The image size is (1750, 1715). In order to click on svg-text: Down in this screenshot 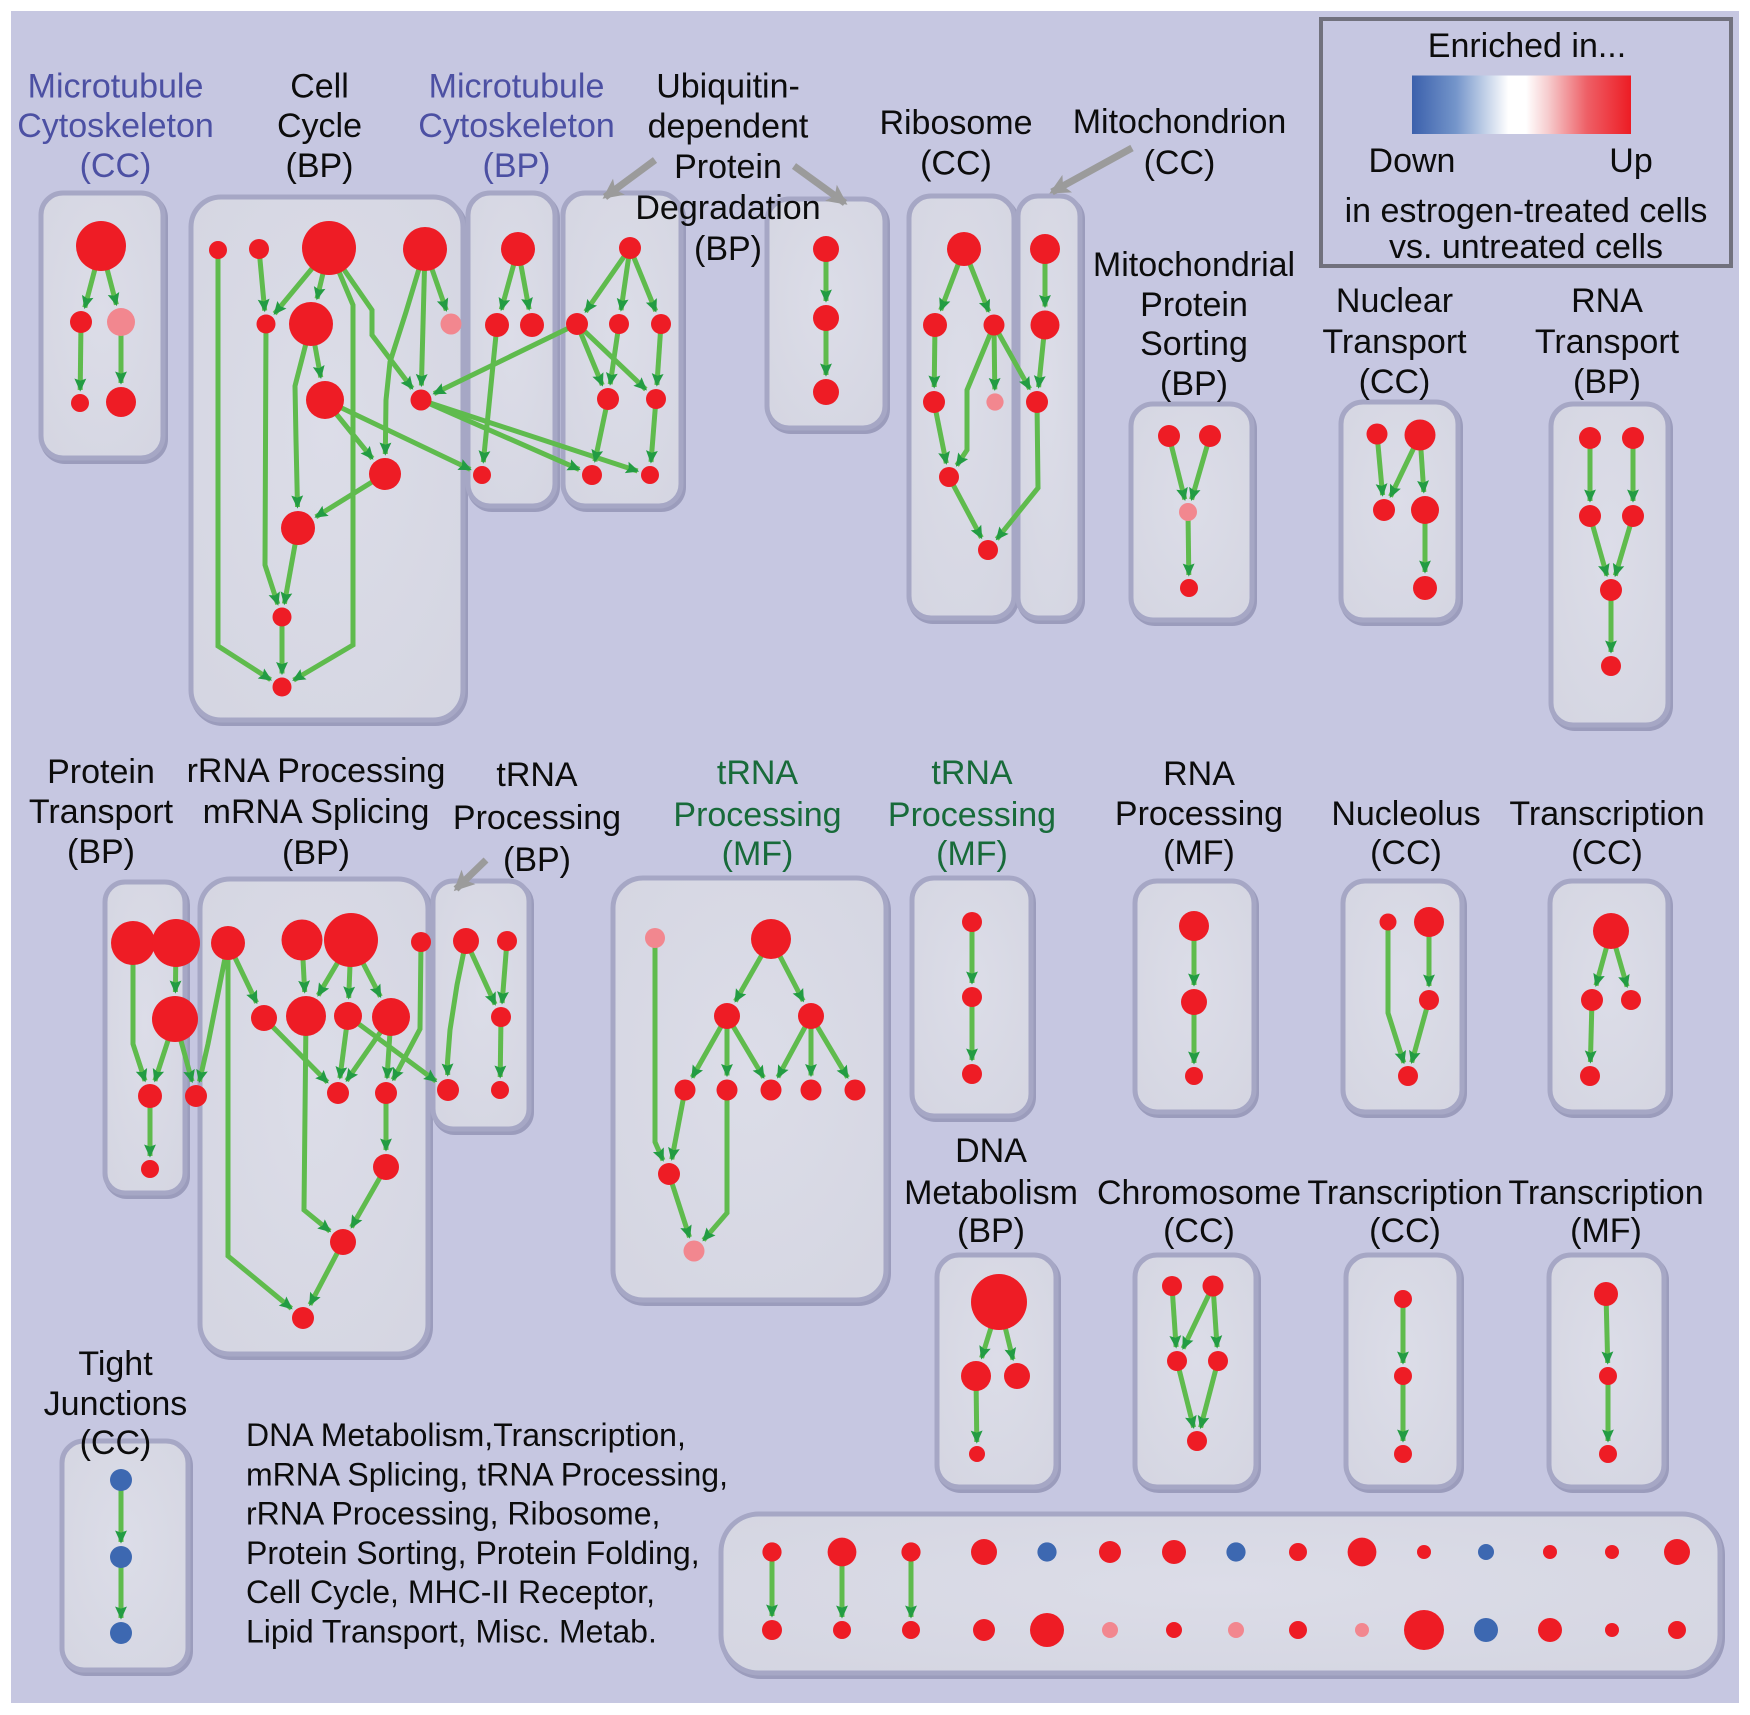, I will do `click(1412, 161)`.